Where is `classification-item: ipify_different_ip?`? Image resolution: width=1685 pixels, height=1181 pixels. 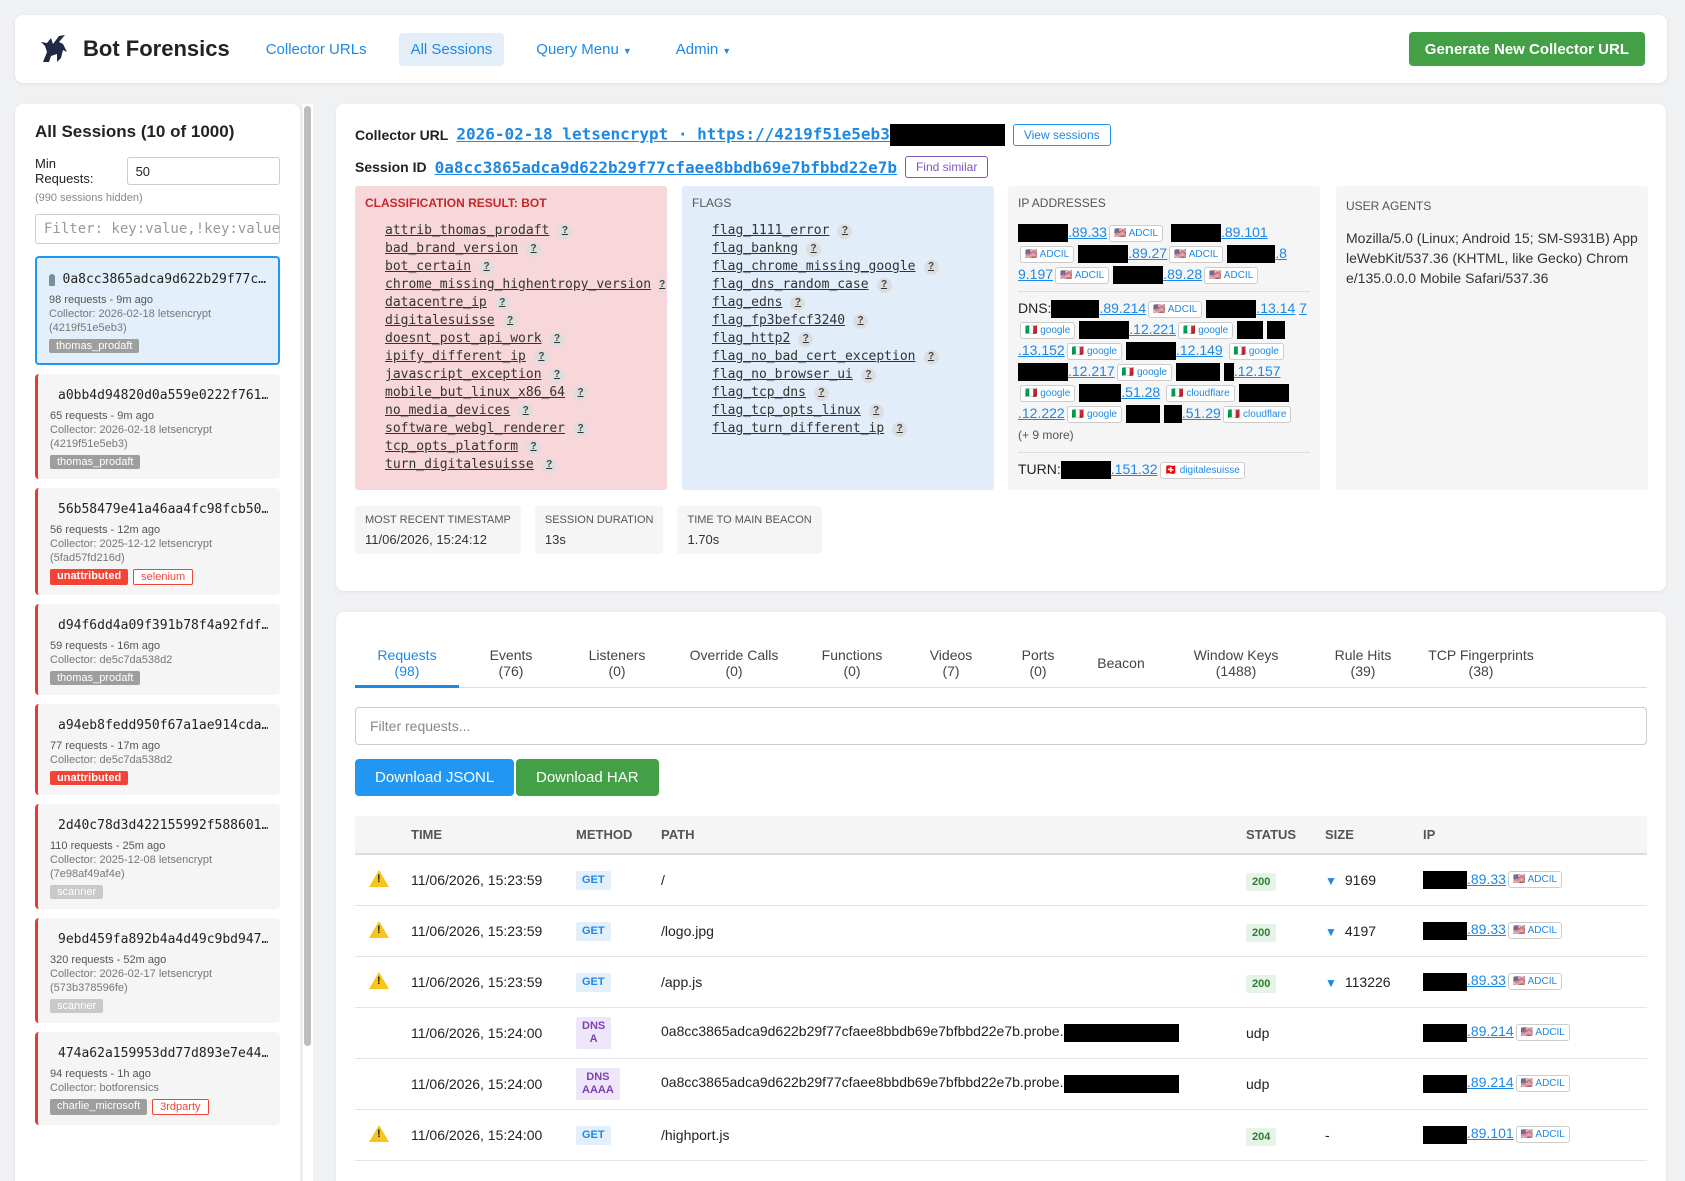
classification-item: ipify_different_ip? is located at coordinates (521, 357).